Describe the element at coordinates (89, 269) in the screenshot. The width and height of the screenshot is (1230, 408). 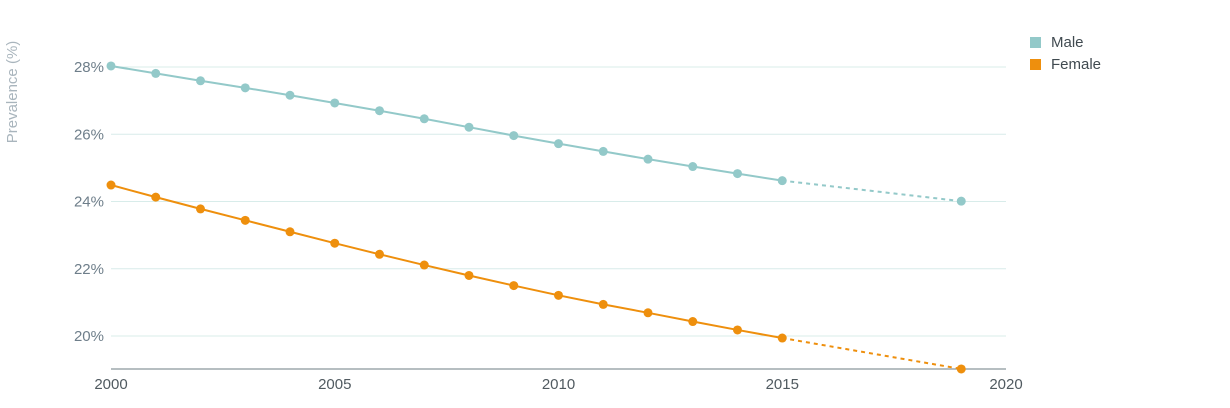
I see `y-tick-label: 22%` at that location.